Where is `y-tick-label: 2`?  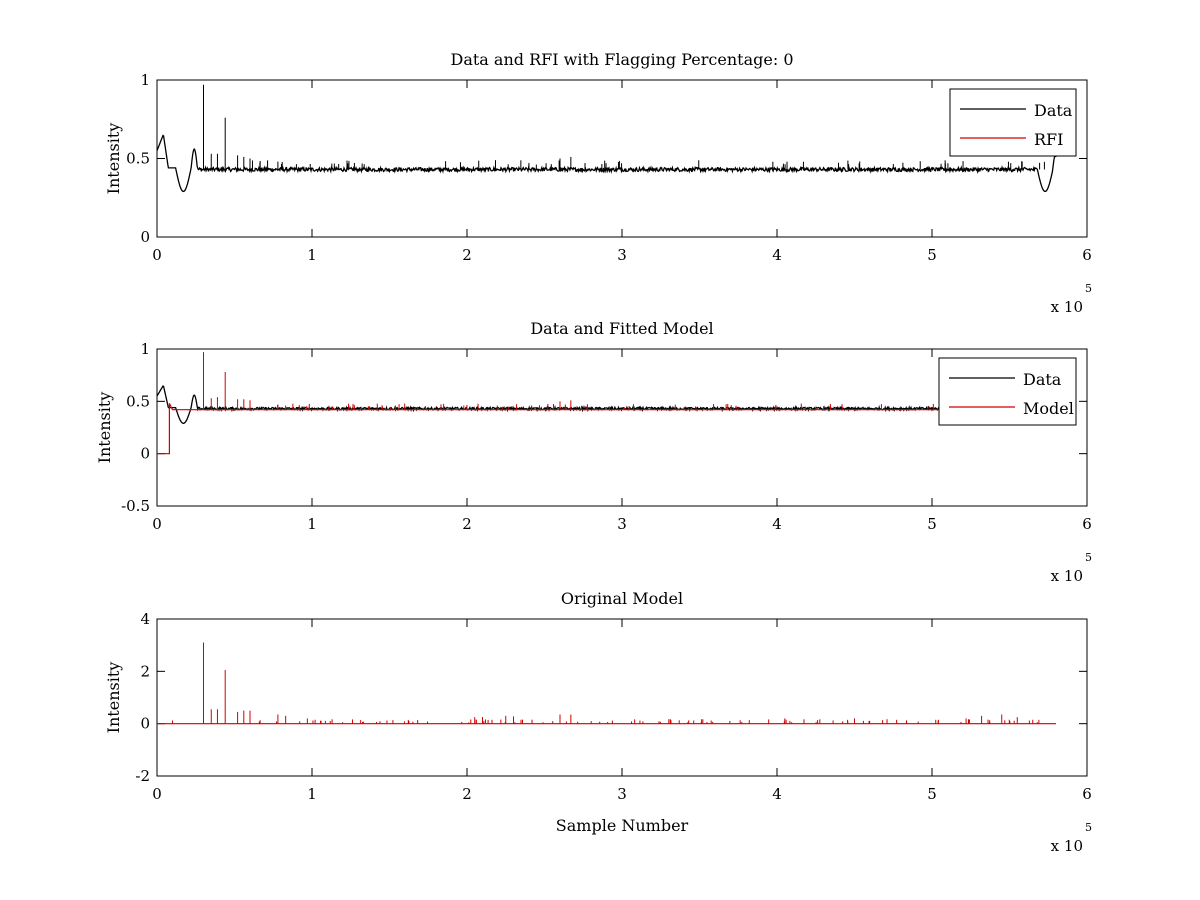
y-tick-label: 2 is located at coordinates (145, 671).